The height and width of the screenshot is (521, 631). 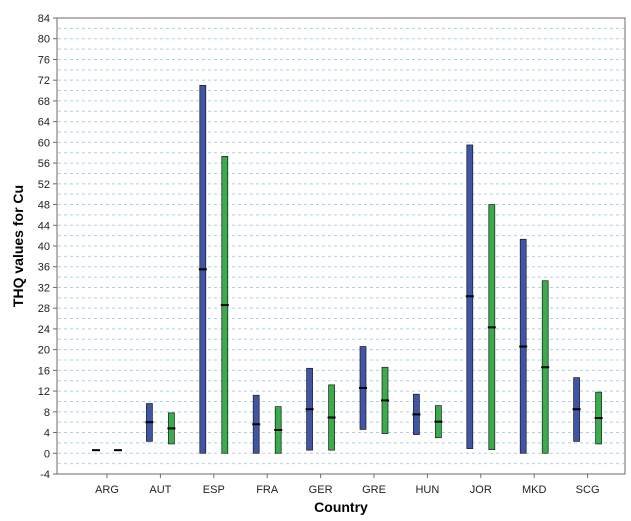 What do you see at coordinates (44, 143) in the screenshot?
I see `y-tick-label: 60` at bounding box center [44, 143].